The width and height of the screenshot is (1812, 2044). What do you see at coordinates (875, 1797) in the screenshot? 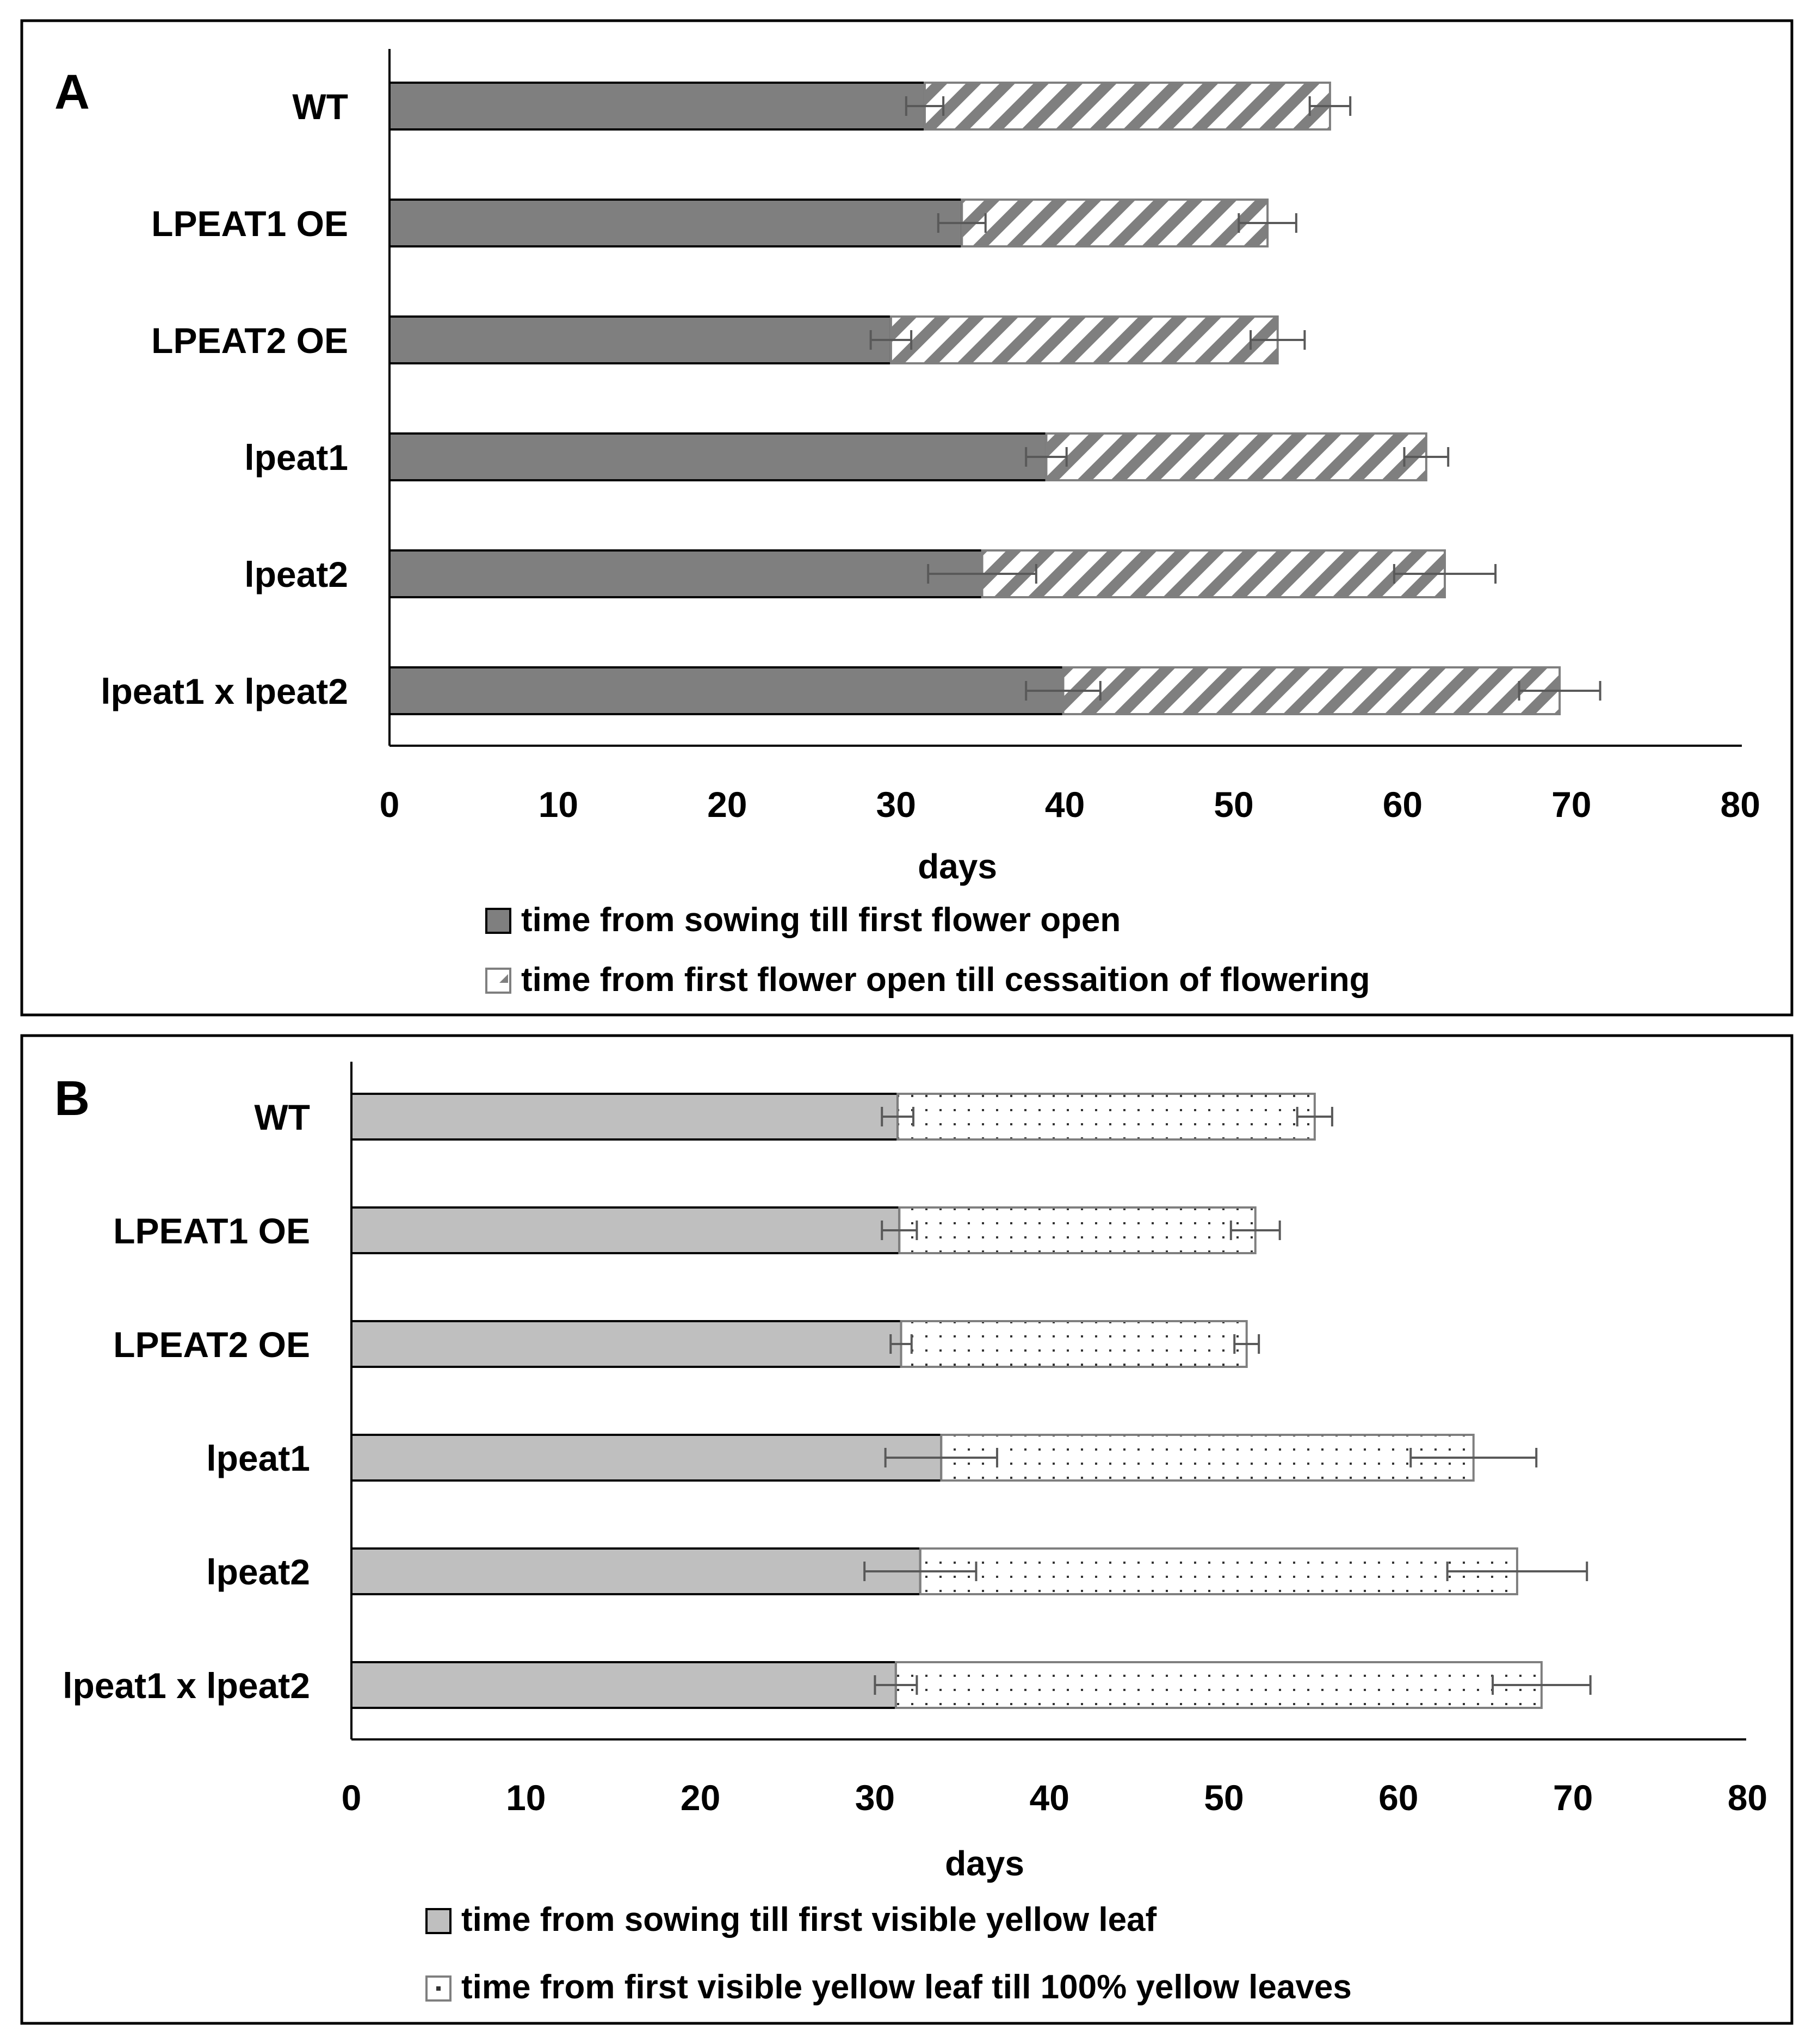
I see `panel-b-x-tick-label: 30` at bounding box center [875, 1797].